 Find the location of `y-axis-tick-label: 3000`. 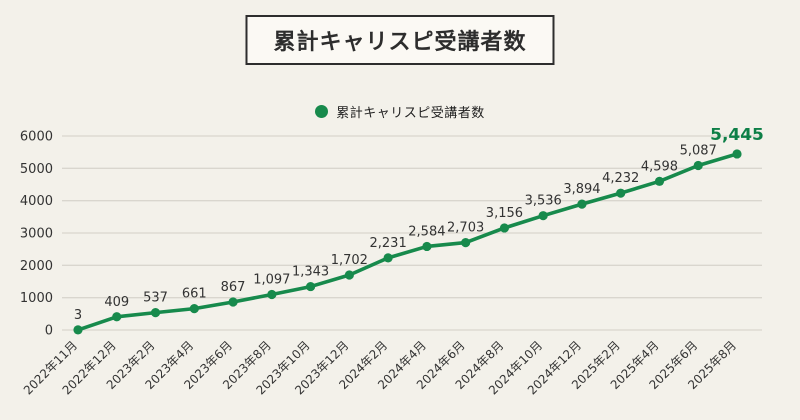

y-axis-tick-label: 3000 is located at coordinates (36, 234).